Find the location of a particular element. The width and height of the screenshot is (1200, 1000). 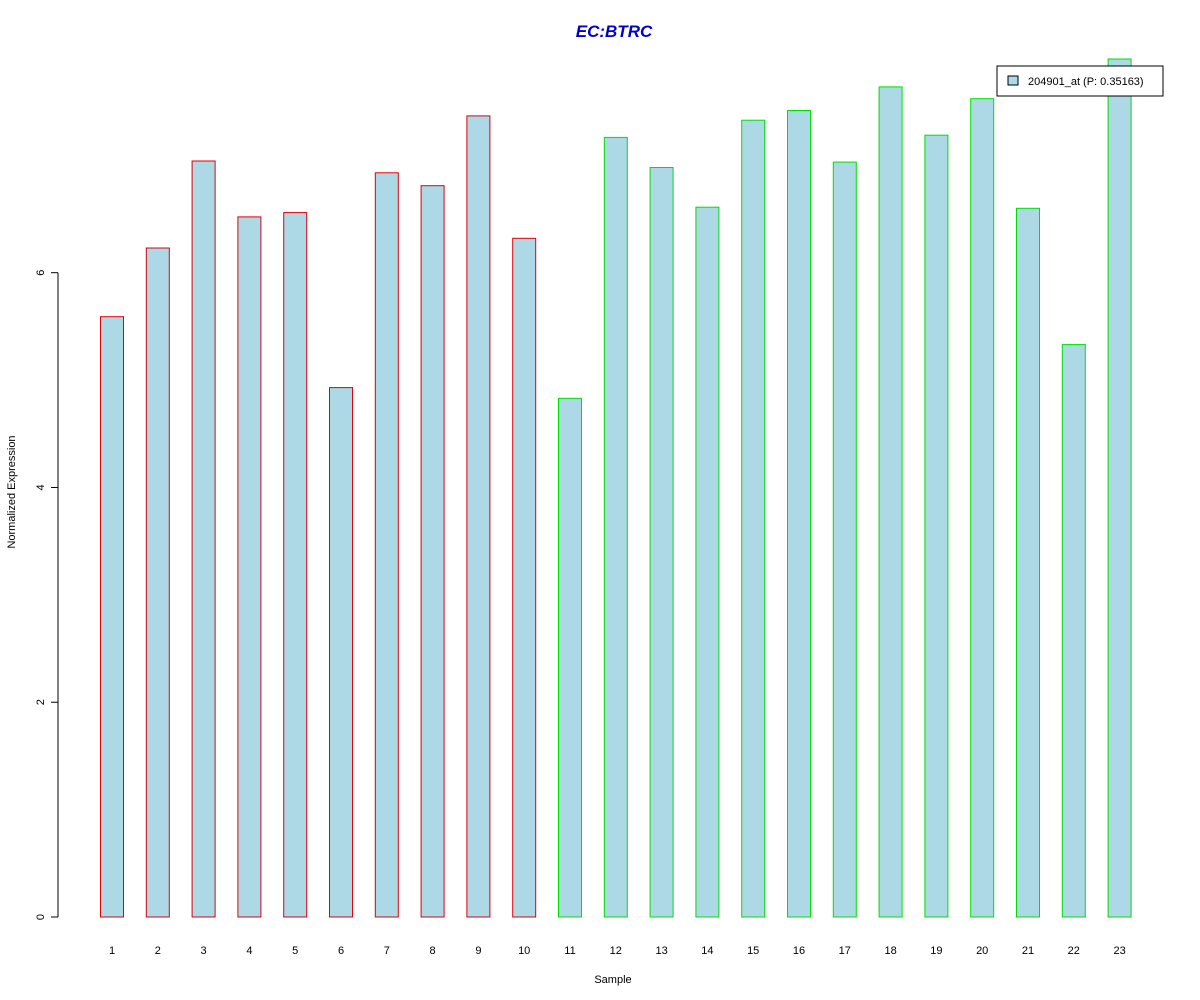

y-tick-label: 0 is located at coordinates (41, 917).